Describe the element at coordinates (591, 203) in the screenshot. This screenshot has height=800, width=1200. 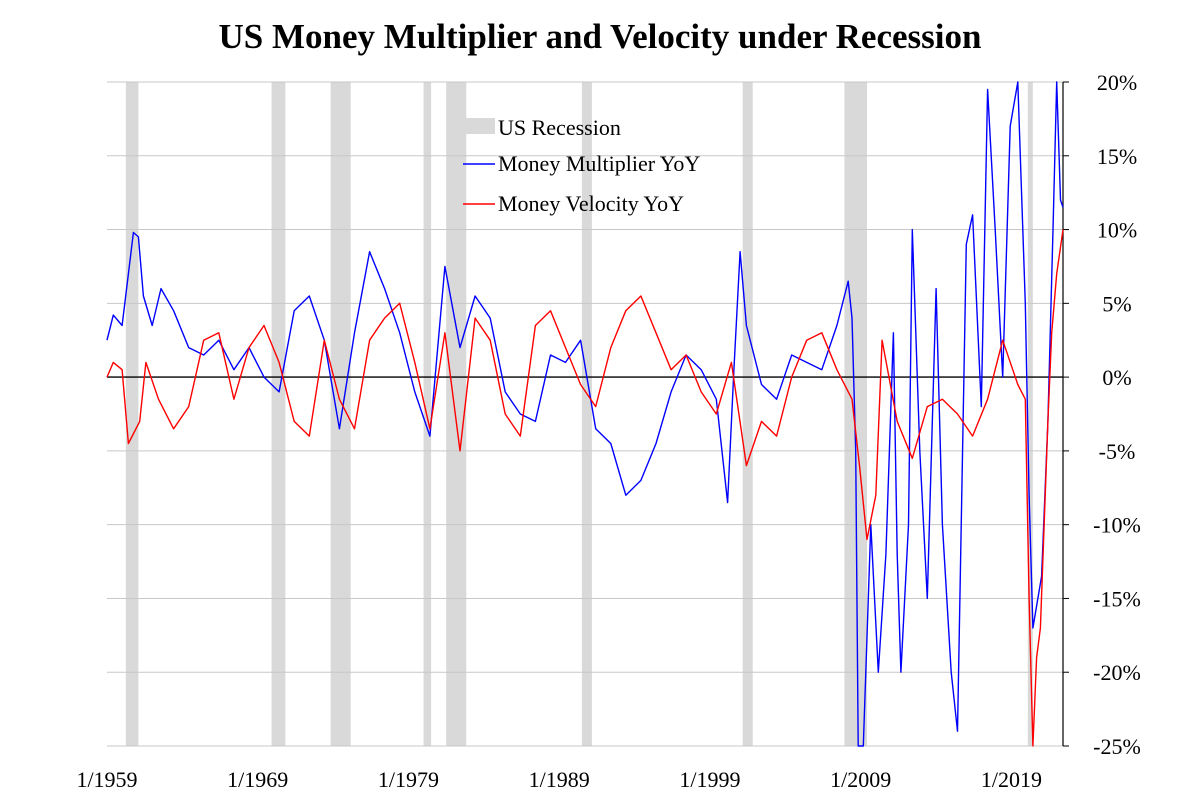
I see `legend-label: Money Velocity YoY` at that location.